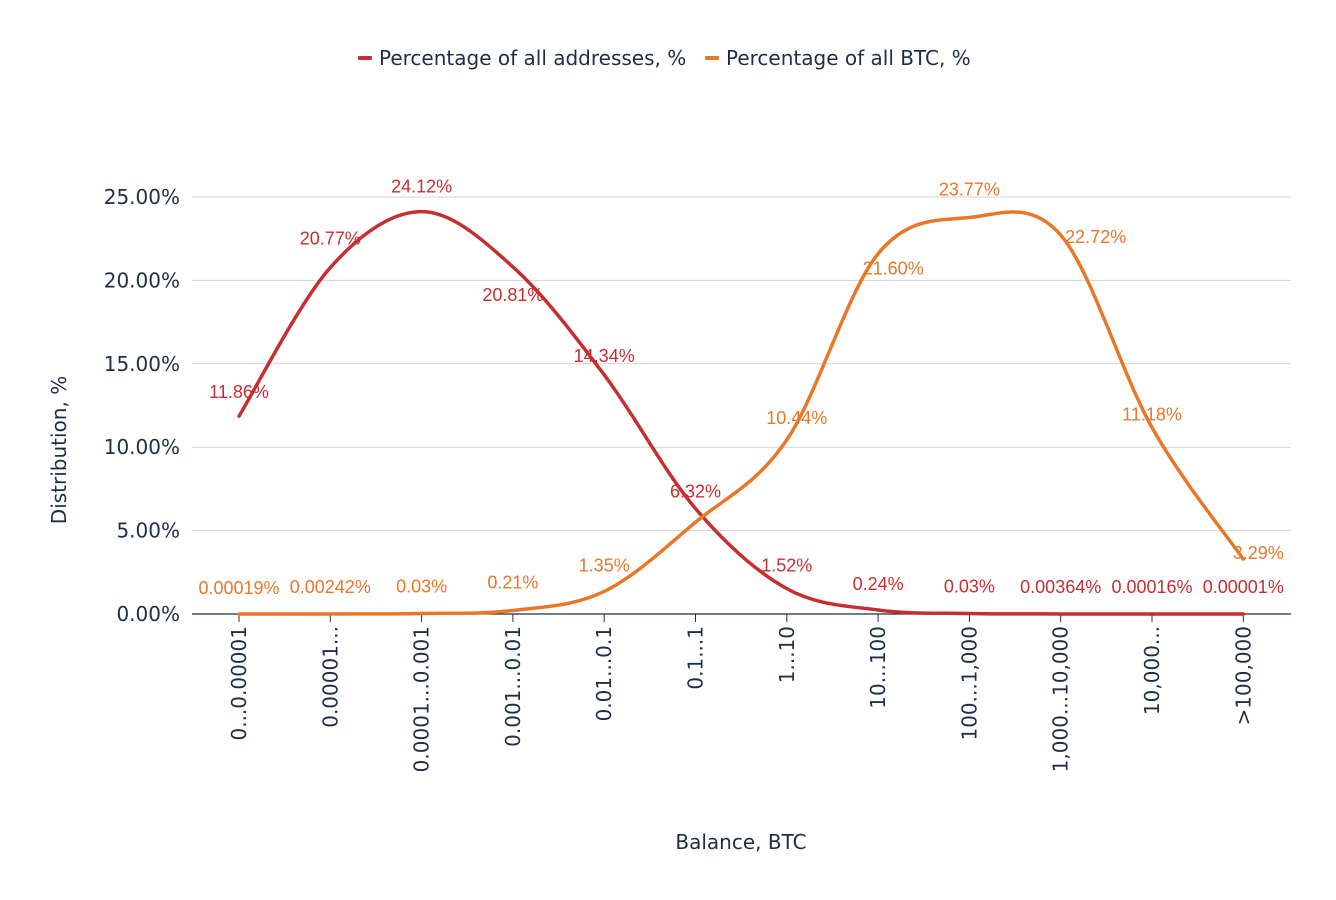  I want to click on x-tick-label: 1,000...10,000, so click(1061, 699).